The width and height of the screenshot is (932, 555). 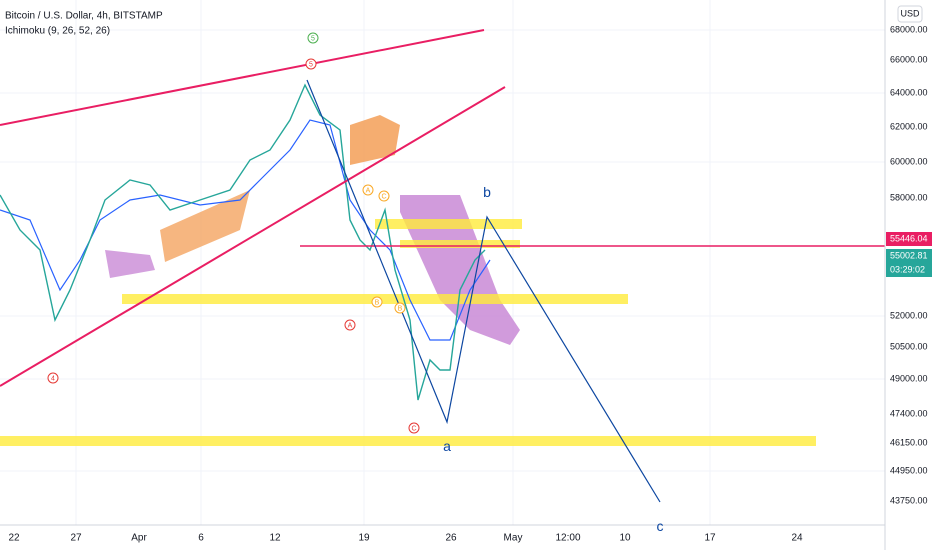 What do you see at coordinates (57, 31) in the screenshot?
I see `indicator-title: Ichimoku (9, 26, 52, 26)` at bounding box center [57, 31].